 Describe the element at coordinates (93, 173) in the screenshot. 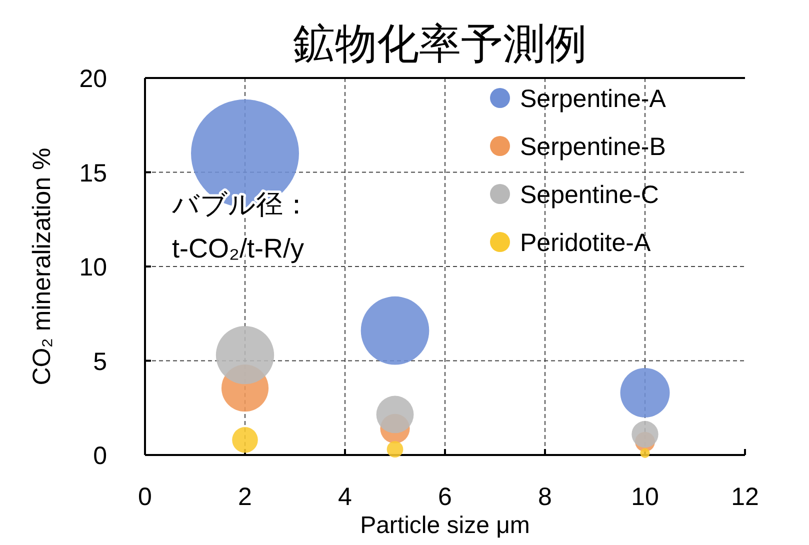

I see `y-tick-label: 15` at that location.